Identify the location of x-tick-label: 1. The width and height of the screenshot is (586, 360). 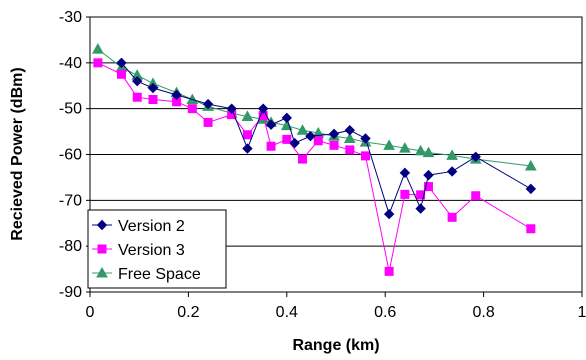
(582, 312).